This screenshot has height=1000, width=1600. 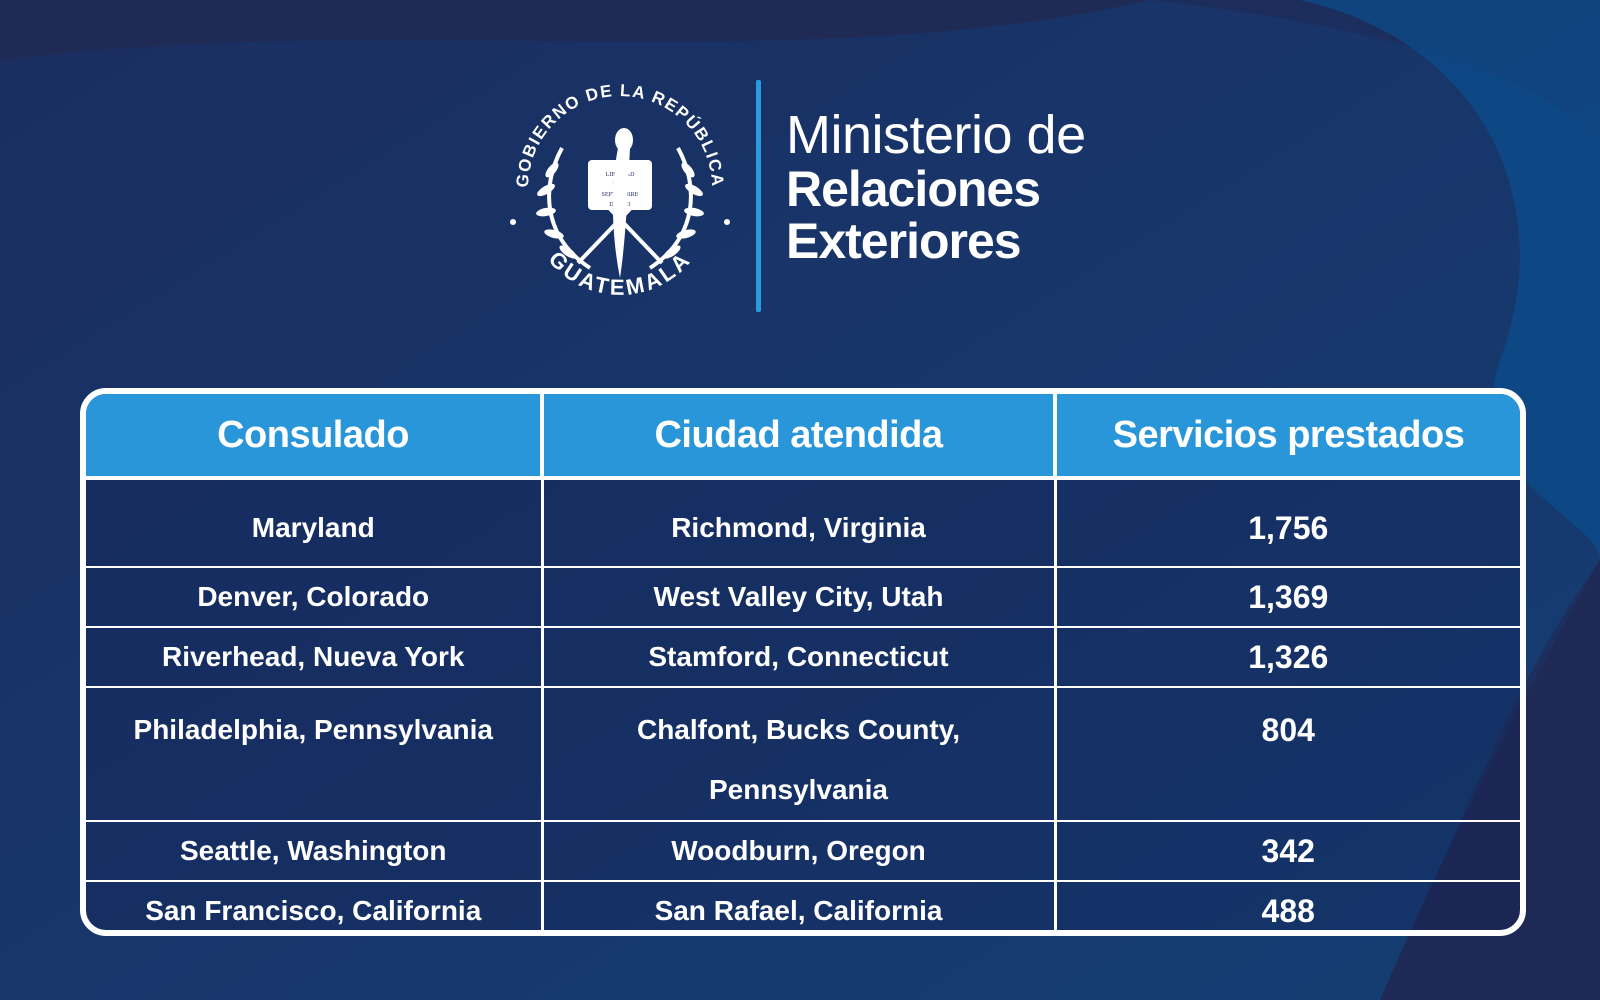 What do you see at coordinates (1287, 523) in the screenshot?
I see `cell-servicios: 1,756` at bounding box center [1287, 523].